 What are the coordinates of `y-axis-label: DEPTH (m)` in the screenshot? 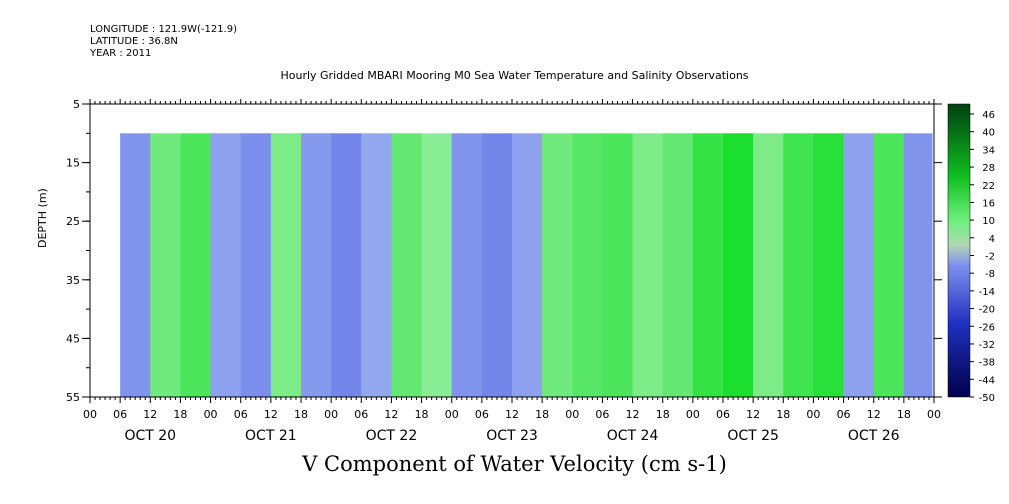 It's located at (42, 218).